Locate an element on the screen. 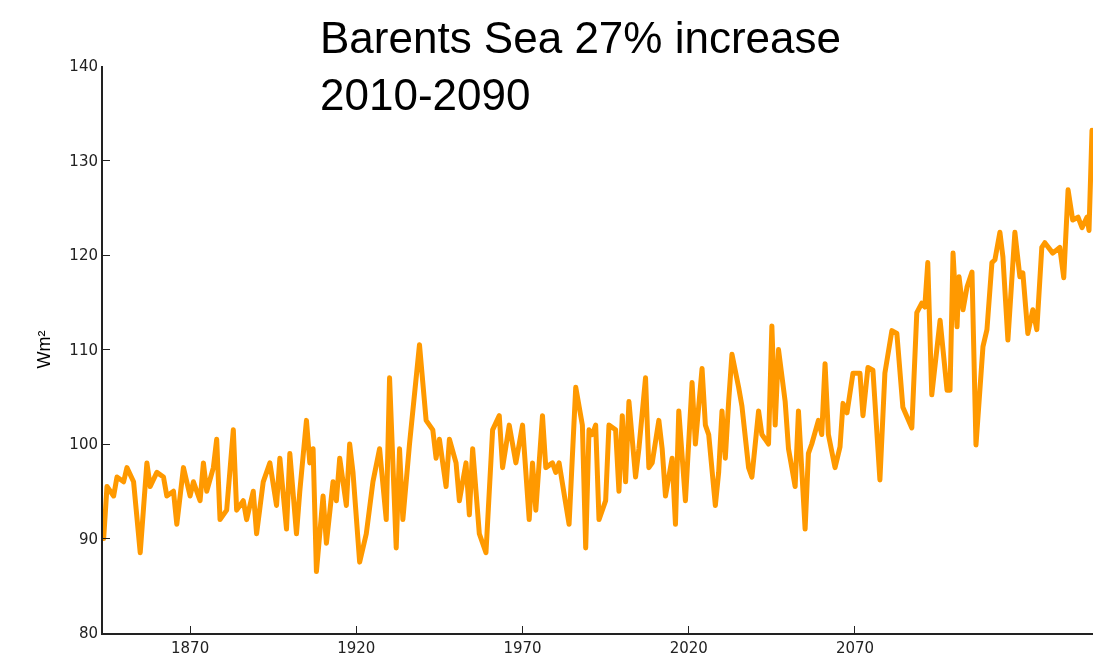 Image resolution: width=1093 pixels, height=660 pixels. x-tick-label: 2070 is located at coordinates (855, 648).